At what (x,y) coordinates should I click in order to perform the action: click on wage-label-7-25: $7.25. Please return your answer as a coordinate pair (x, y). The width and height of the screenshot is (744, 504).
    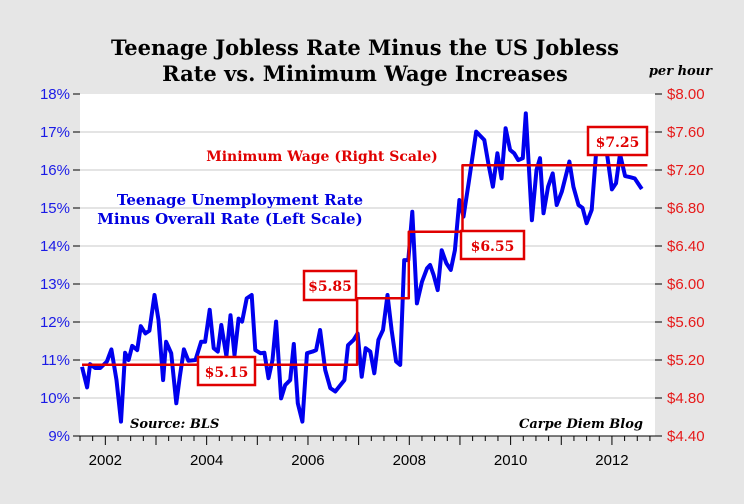
    Looking at the image, I should click on (617, 141).